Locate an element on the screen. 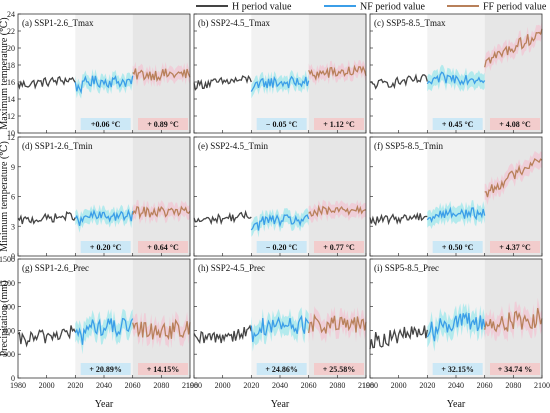 This screenshot has height=413, width=550. panel-title: (c) SSP5-8.5_Tmax is located at coordinates (410, 23).